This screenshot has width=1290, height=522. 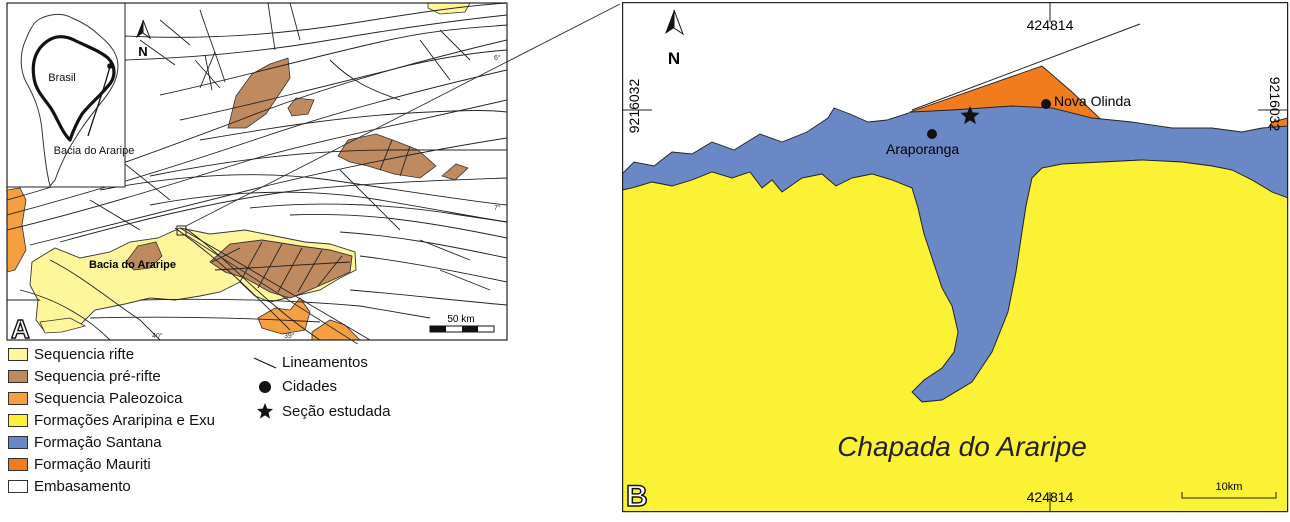 I want to click on coord-left: 9216032, so click(x=634, y=106).